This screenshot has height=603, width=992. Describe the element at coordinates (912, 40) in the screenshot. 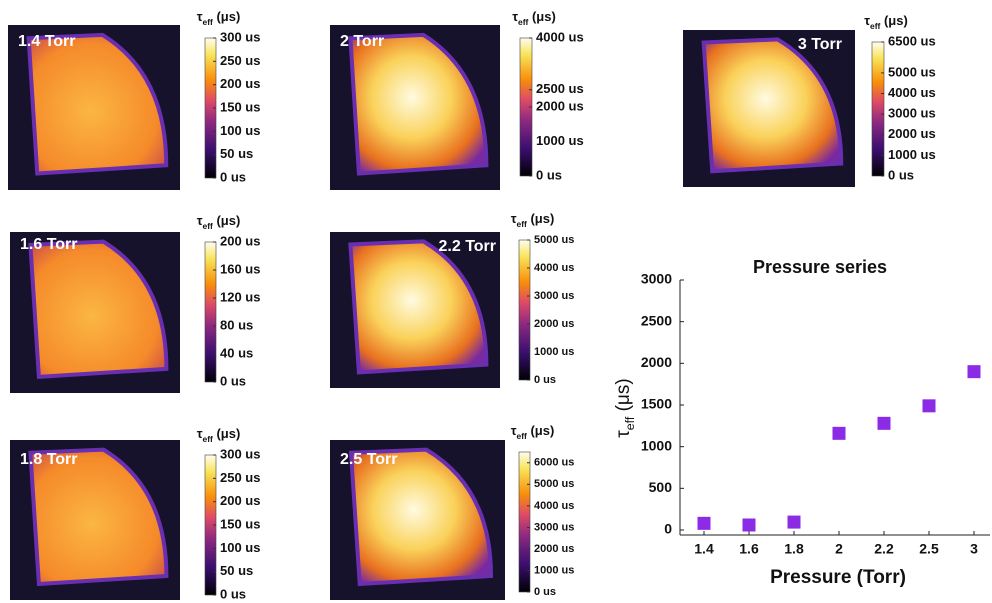

I see `colorbar-tick-label: 6500 us` at that location.